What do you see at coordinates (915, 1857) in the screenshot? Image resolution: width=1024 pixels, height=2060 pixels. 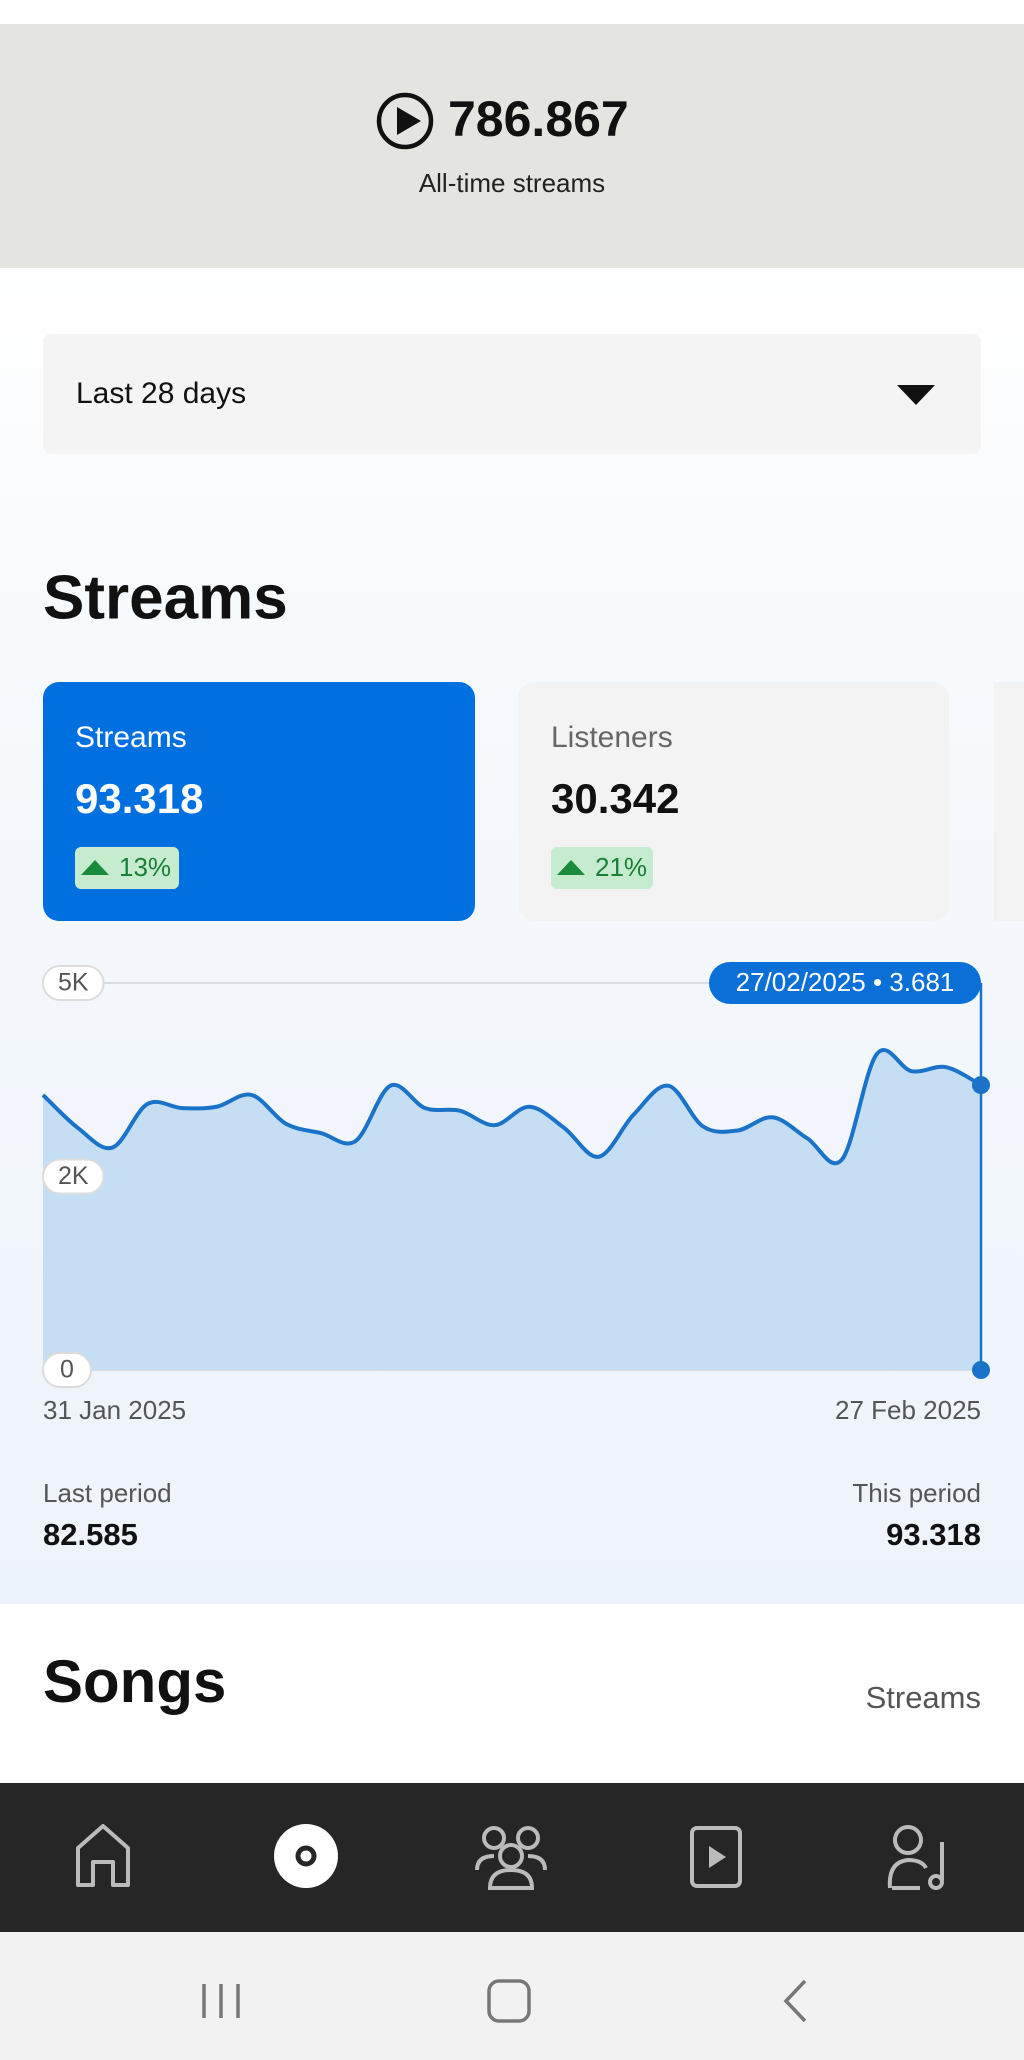 I see `nav-profile` at bounding box center [915, 1857].